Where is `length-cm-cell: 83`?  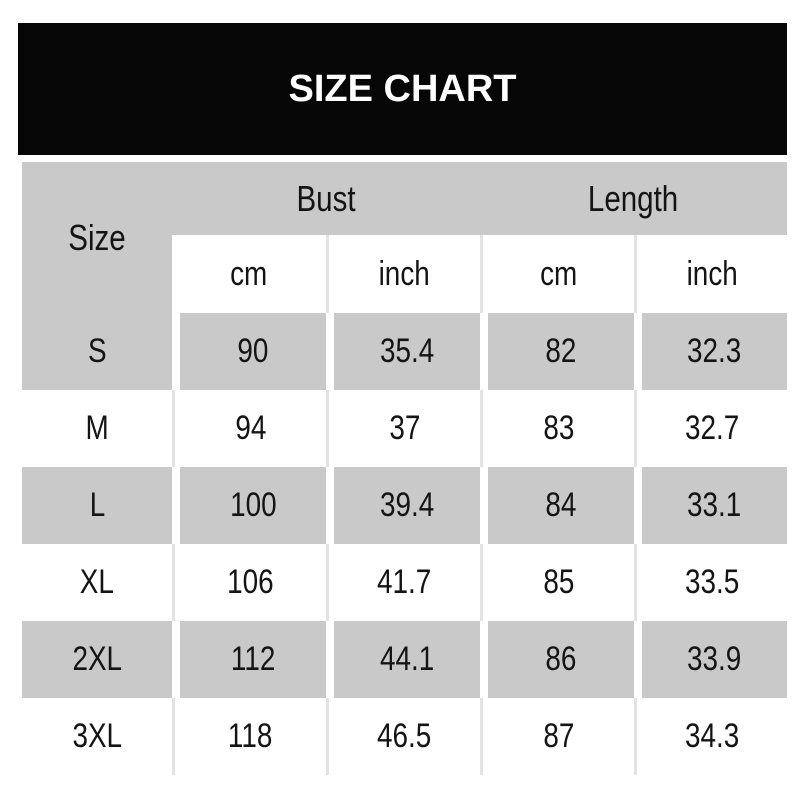 length-cm-cell: 83 is located at coordinates (557, 428).